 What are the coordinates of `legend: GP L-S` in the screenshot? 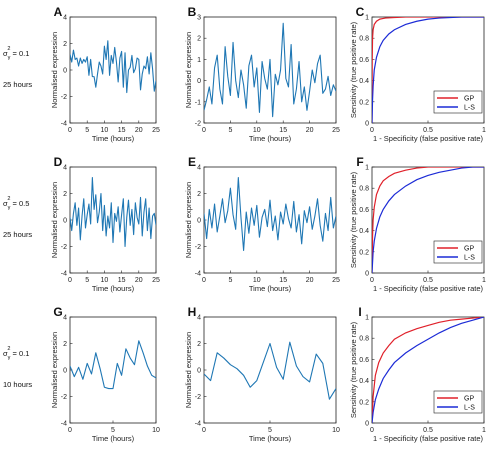 It's located at (458, 402).